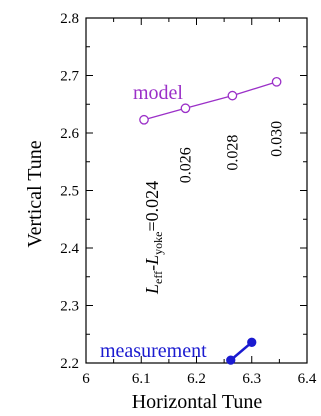  Describe the element at coordinates (197, 402) in the screenshot. I see `x-axis-title: Horizontal Tune` at that location.